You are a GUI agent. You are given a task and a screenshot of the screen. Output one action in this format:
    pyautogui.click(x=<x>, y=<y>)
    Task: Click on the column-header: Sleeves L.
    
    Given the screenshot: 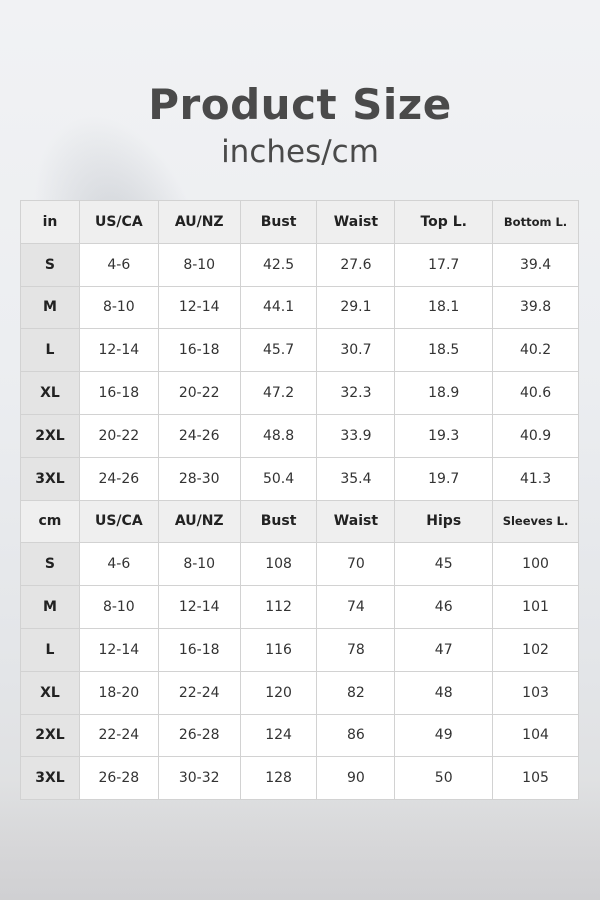 What is the action you would take?
    pyautogui.click(x=535, y=521)
    